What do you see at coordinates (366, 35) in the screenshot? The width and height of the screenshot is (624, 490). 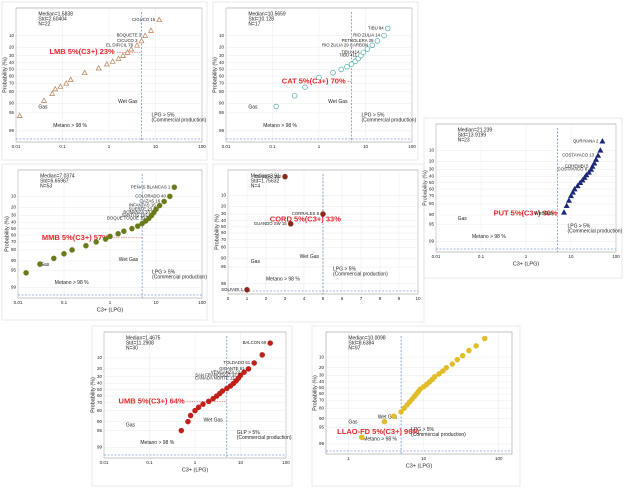 I see `point-label: RIO ZULIA 14` at bounding box center [366, 35].